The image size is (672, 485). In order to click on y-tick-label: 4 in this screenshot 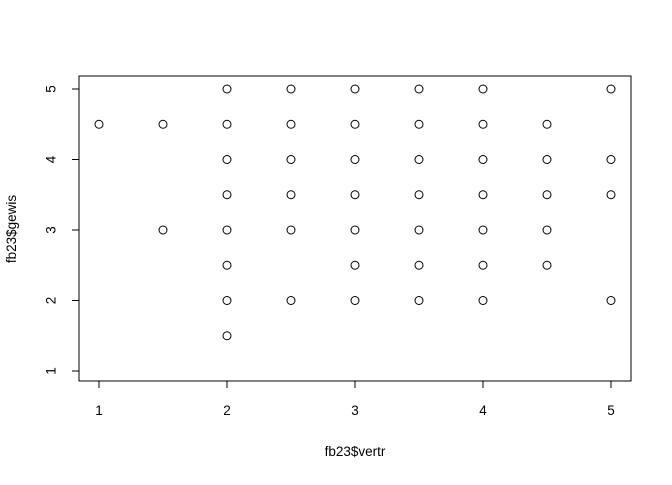, I will do `click(51, 159)`.